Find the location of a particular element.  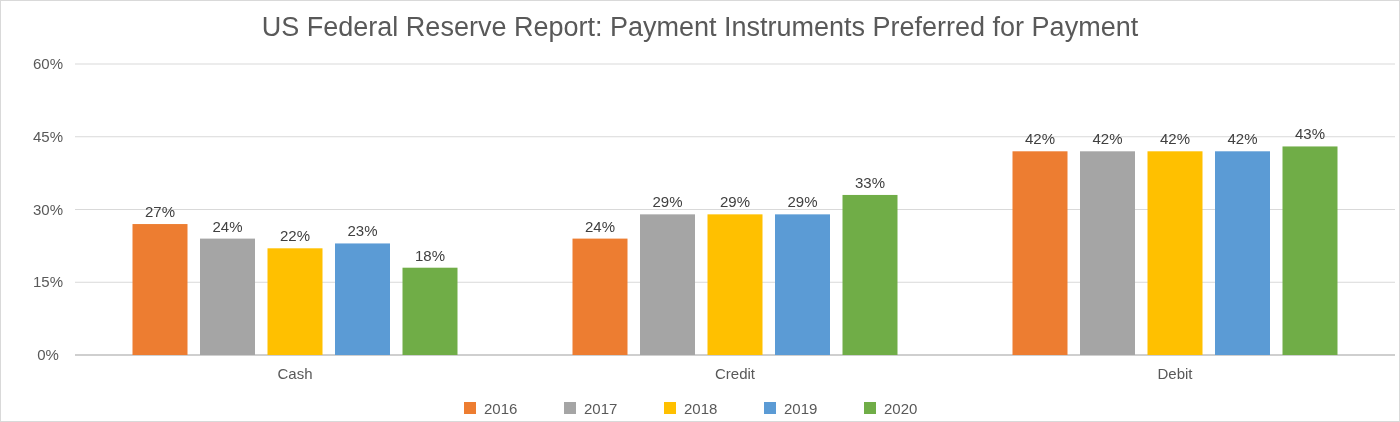

data-label: 22% is located at coordinates (295, 236).